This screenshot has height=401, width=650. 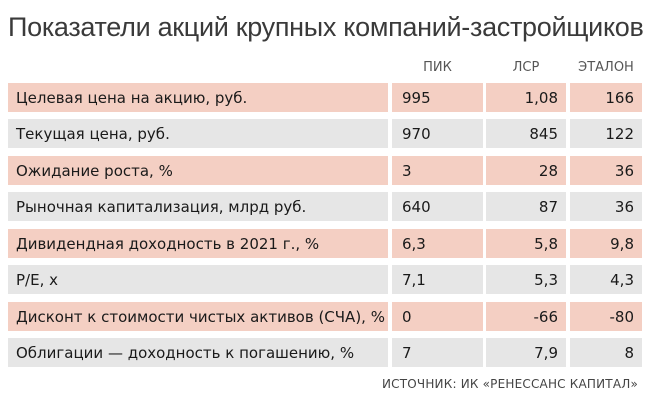 What do you see at coordinates (509, 384) in the screenshot?
I see `source-note: ИСТОЧНИК: ИК «РЕНЕССАНС КАПИТАЛ»` at bounding box center [509, 384].